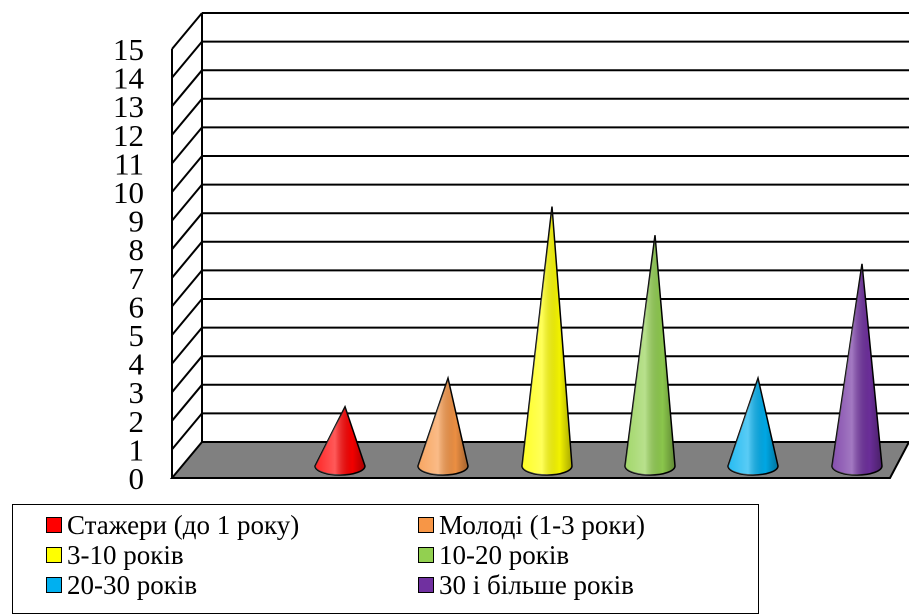 This screenshot has height=614, width=909. I want to click on y-tick-label: 11, so click(129, 163).